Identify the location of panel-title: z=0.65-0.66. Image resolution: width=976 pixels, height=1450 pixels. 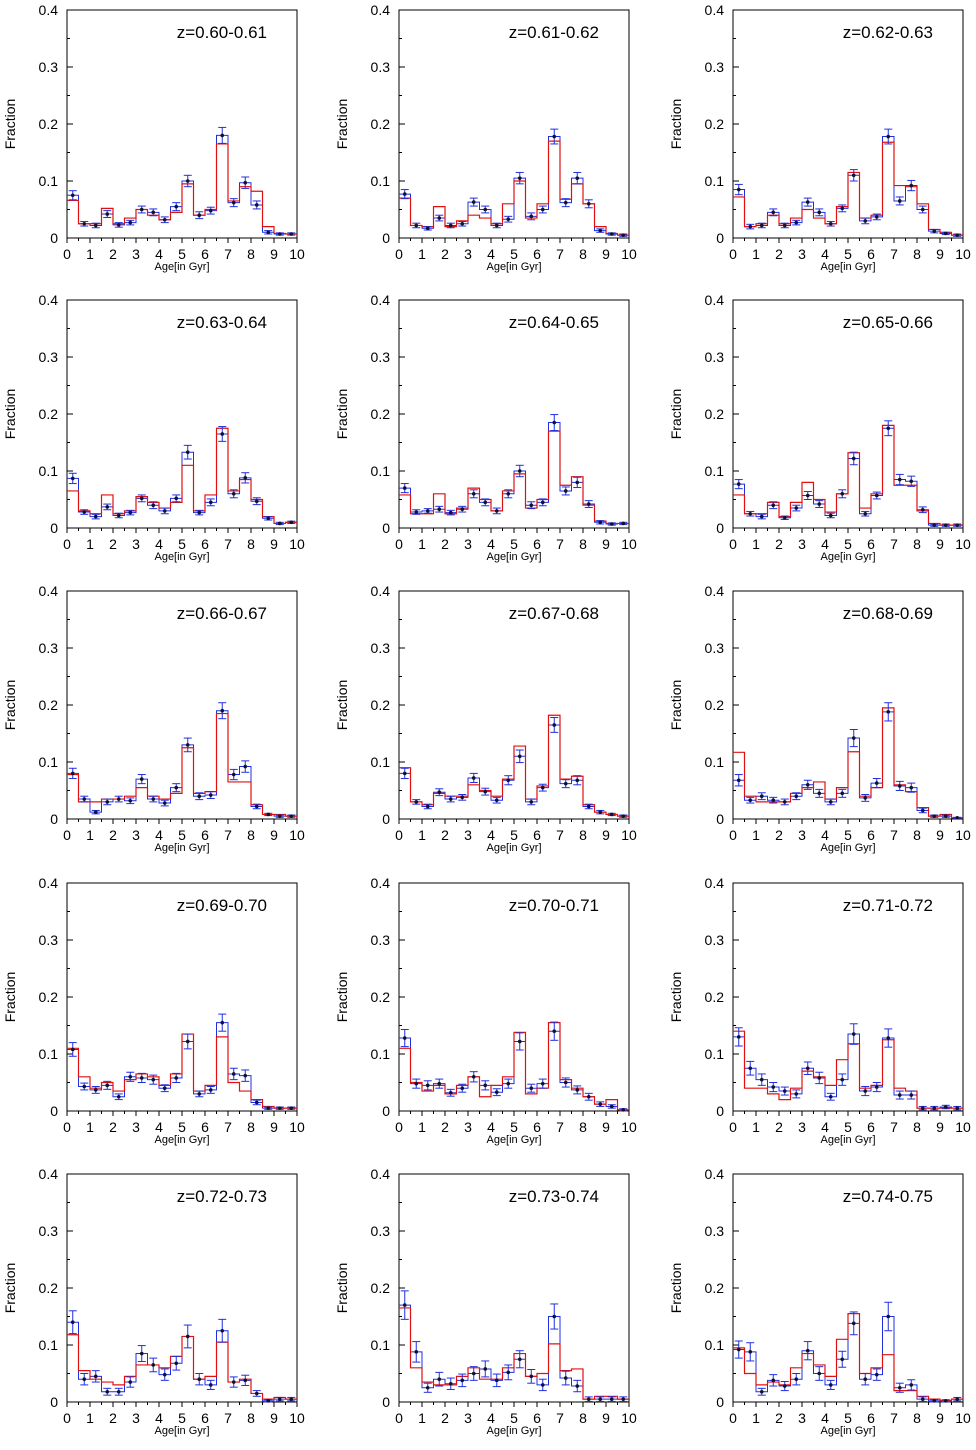
(888, 322).